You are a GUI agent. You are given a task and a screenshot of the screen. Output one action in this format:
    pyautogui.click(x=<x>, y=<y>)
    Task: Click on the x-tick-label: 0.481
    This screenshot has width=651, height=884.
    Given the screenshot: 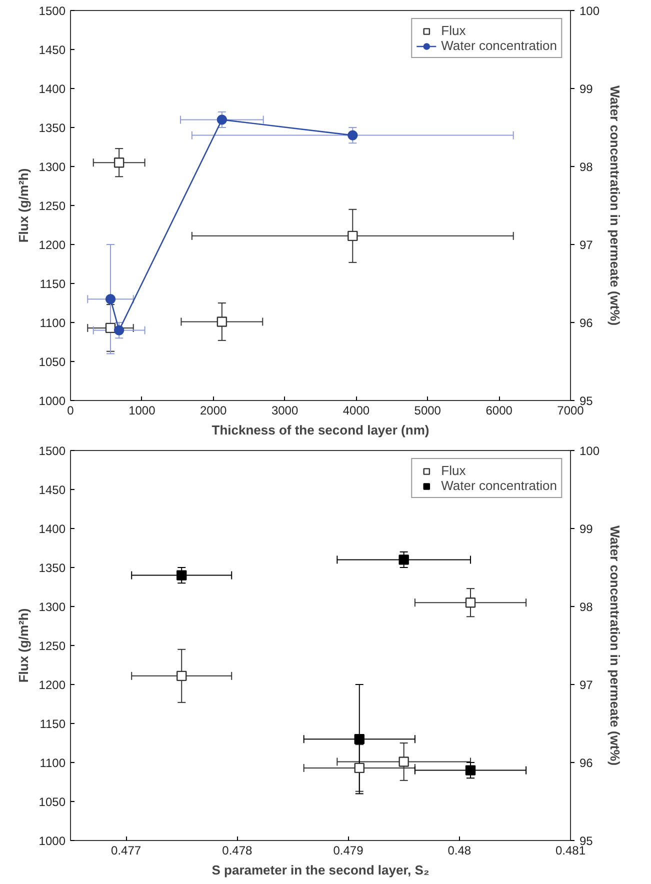 What is the action you would take?
    pyautogui.click(x=570, y=851)
    